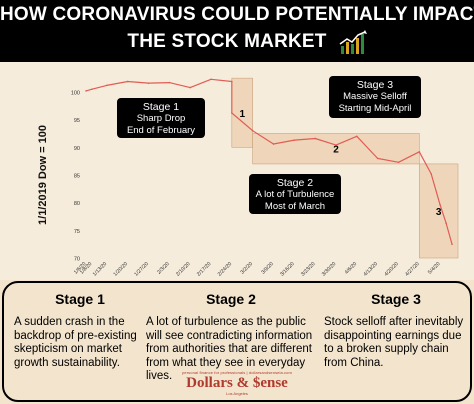  What do you see at coordinates (77, 149) in the screenshot?
I see `y-tick-label-4: 90` at bounding box center [77, 149].